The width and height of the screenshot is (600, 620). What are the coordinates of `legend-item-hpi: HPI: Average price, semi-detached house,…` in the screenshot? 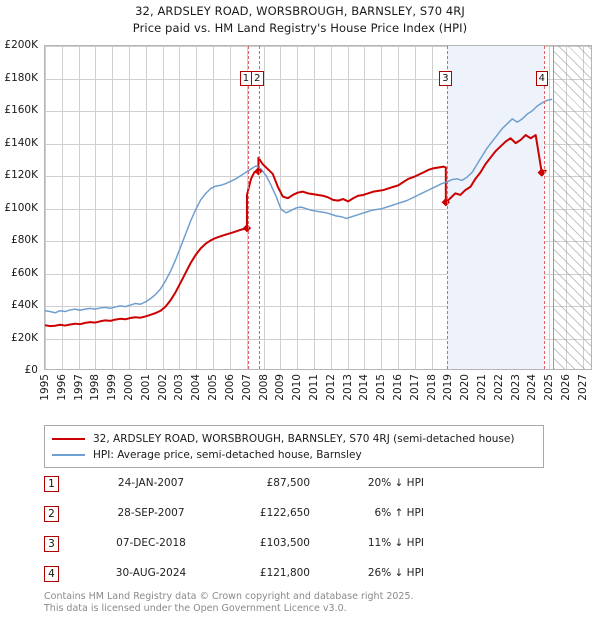 It's located at (294, 455).